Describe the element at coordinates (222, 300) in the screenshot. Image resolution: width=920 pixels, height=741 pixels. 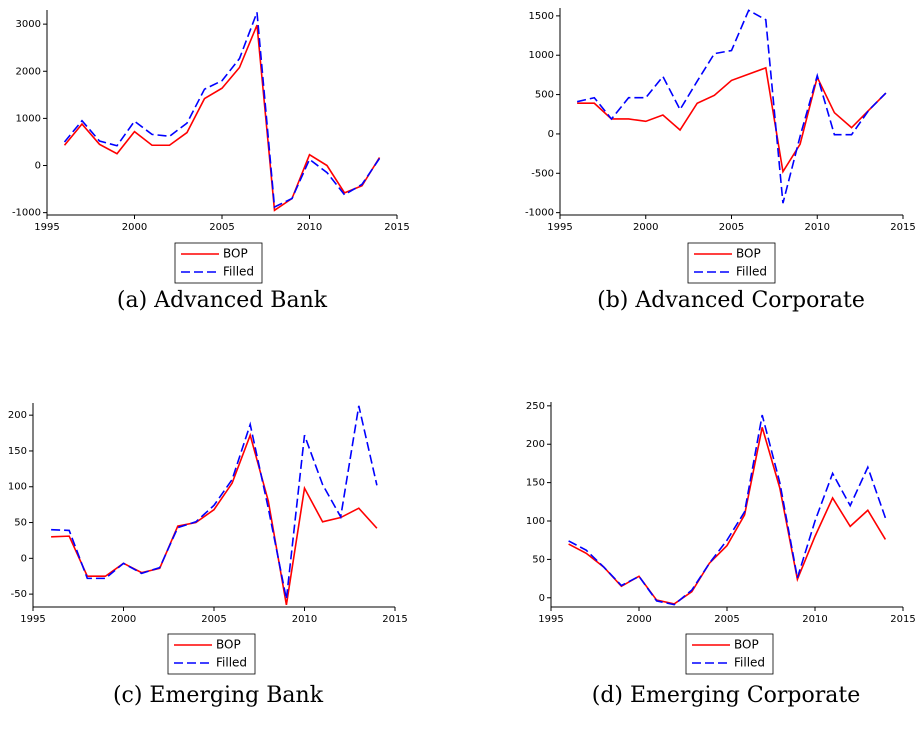
I see `caption: (a) Advanced Bank` at that location.